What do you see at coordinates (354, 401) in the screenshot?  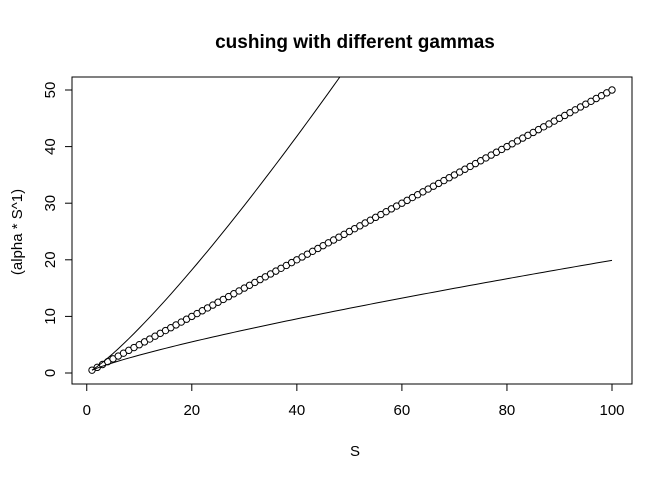 I see `x-axis: 0 20 40 60 80 100` at bounding box center [354, 401].